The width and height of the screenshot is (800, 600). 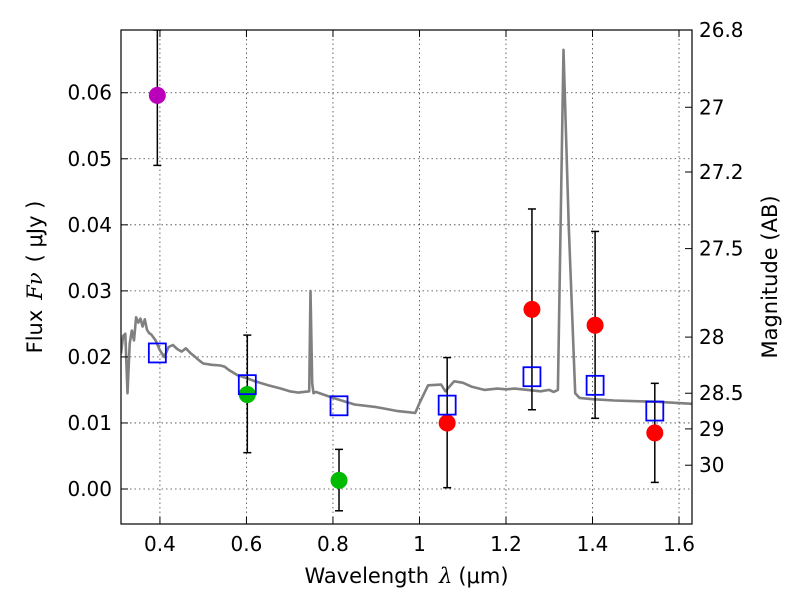 What do you see at coordinates (247, 544) in the screenshot?
I see `x-tick-label: 0.6` at bounding box center [247, 544].